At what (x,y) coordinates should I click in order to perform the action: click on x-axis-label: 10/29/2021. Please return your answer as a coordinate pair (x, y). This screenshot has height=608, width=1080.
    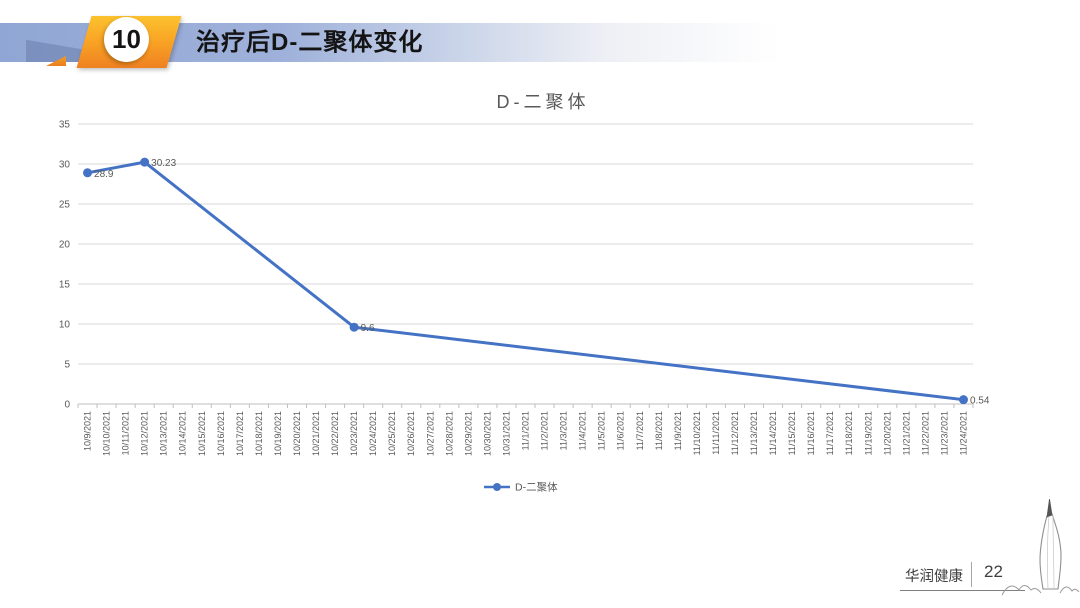
    Looking at the image, I should click on (468, 433).